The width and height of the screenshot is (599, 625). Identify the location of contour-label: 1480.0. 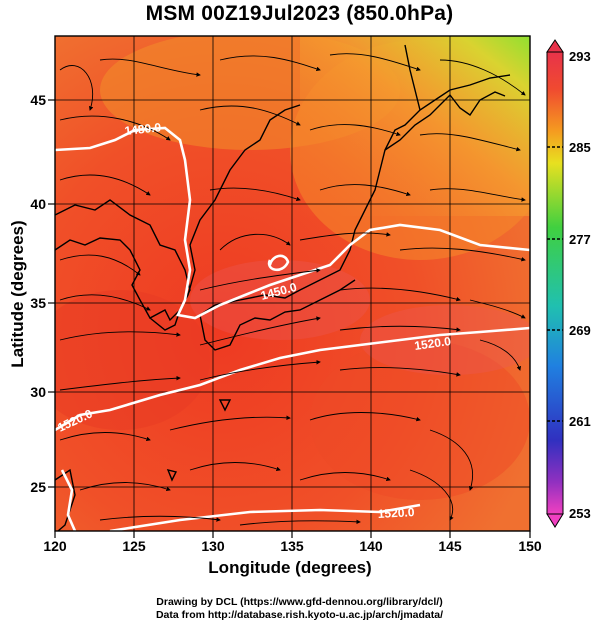
(143, 129).